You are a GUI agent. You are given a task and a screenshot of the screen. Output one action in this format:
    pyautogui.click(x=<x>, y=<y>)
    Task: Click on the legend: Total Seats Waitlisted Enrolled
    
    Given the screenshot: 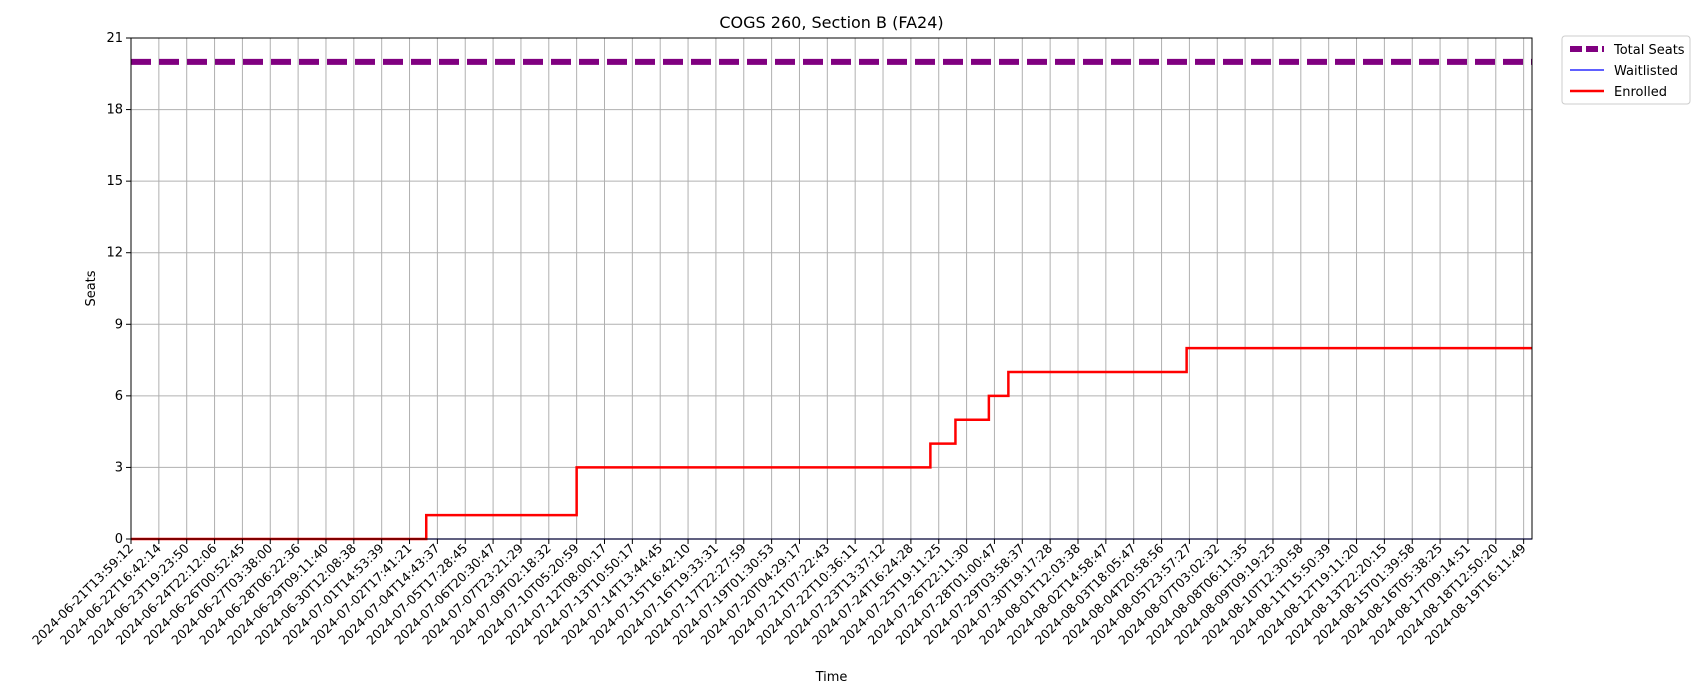 What is the action you would take?
    pyautogui.click(x=1626, y=70)
    